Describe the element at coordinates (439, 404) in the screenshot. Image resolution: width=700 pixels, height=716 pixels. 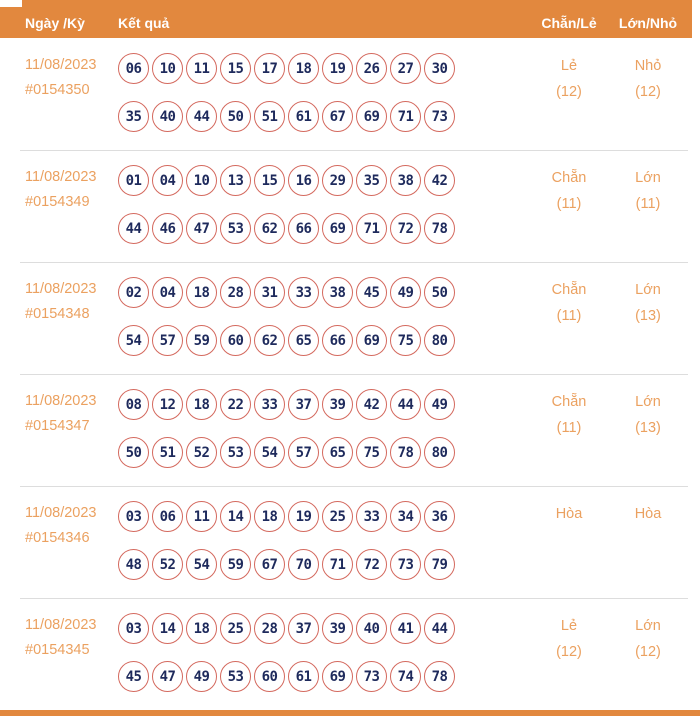
I see `keno-ball: 49` at that location.